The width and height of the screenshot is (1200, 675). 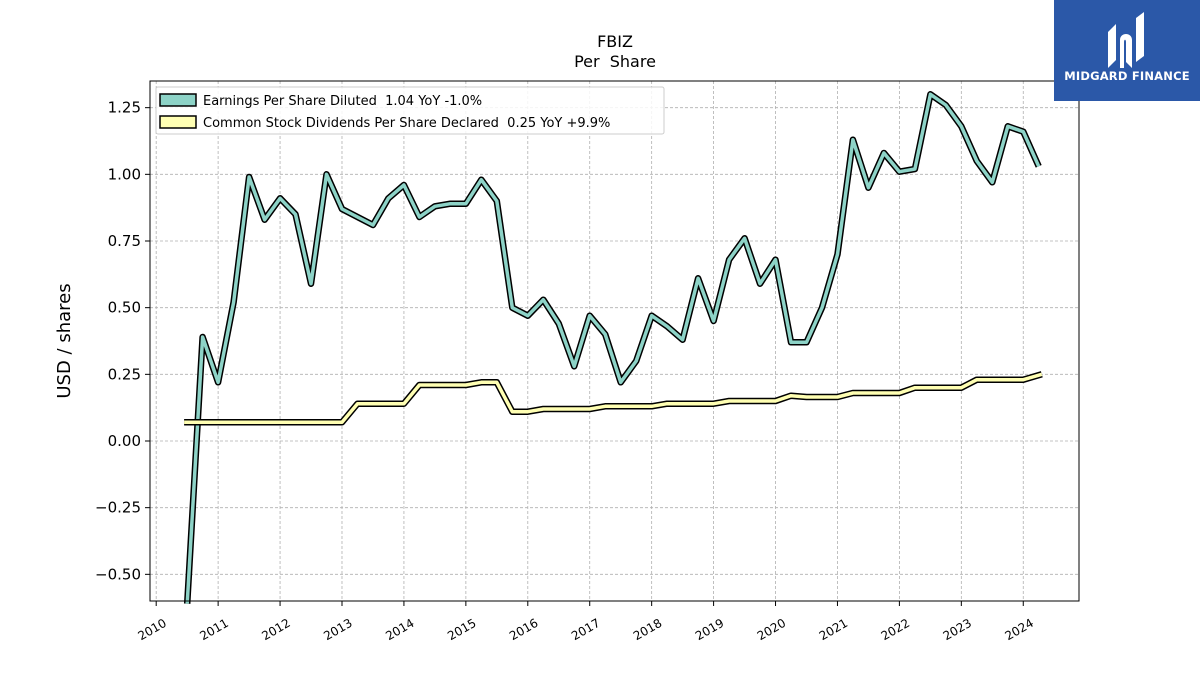 I want to click on chart-title: FBIZ, so click(x=615, y=41).